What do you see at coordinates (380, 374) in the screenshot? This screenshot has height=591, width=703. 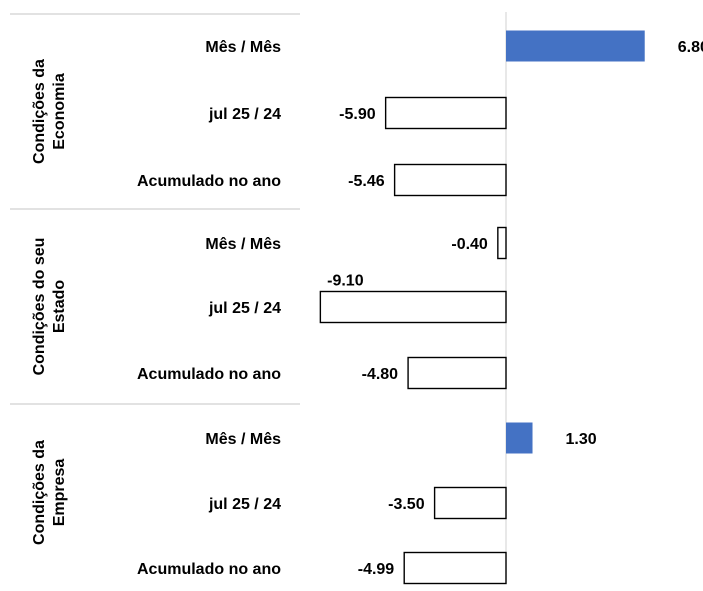 I see `data-label: -4.80` at bounding box center [380, 374].